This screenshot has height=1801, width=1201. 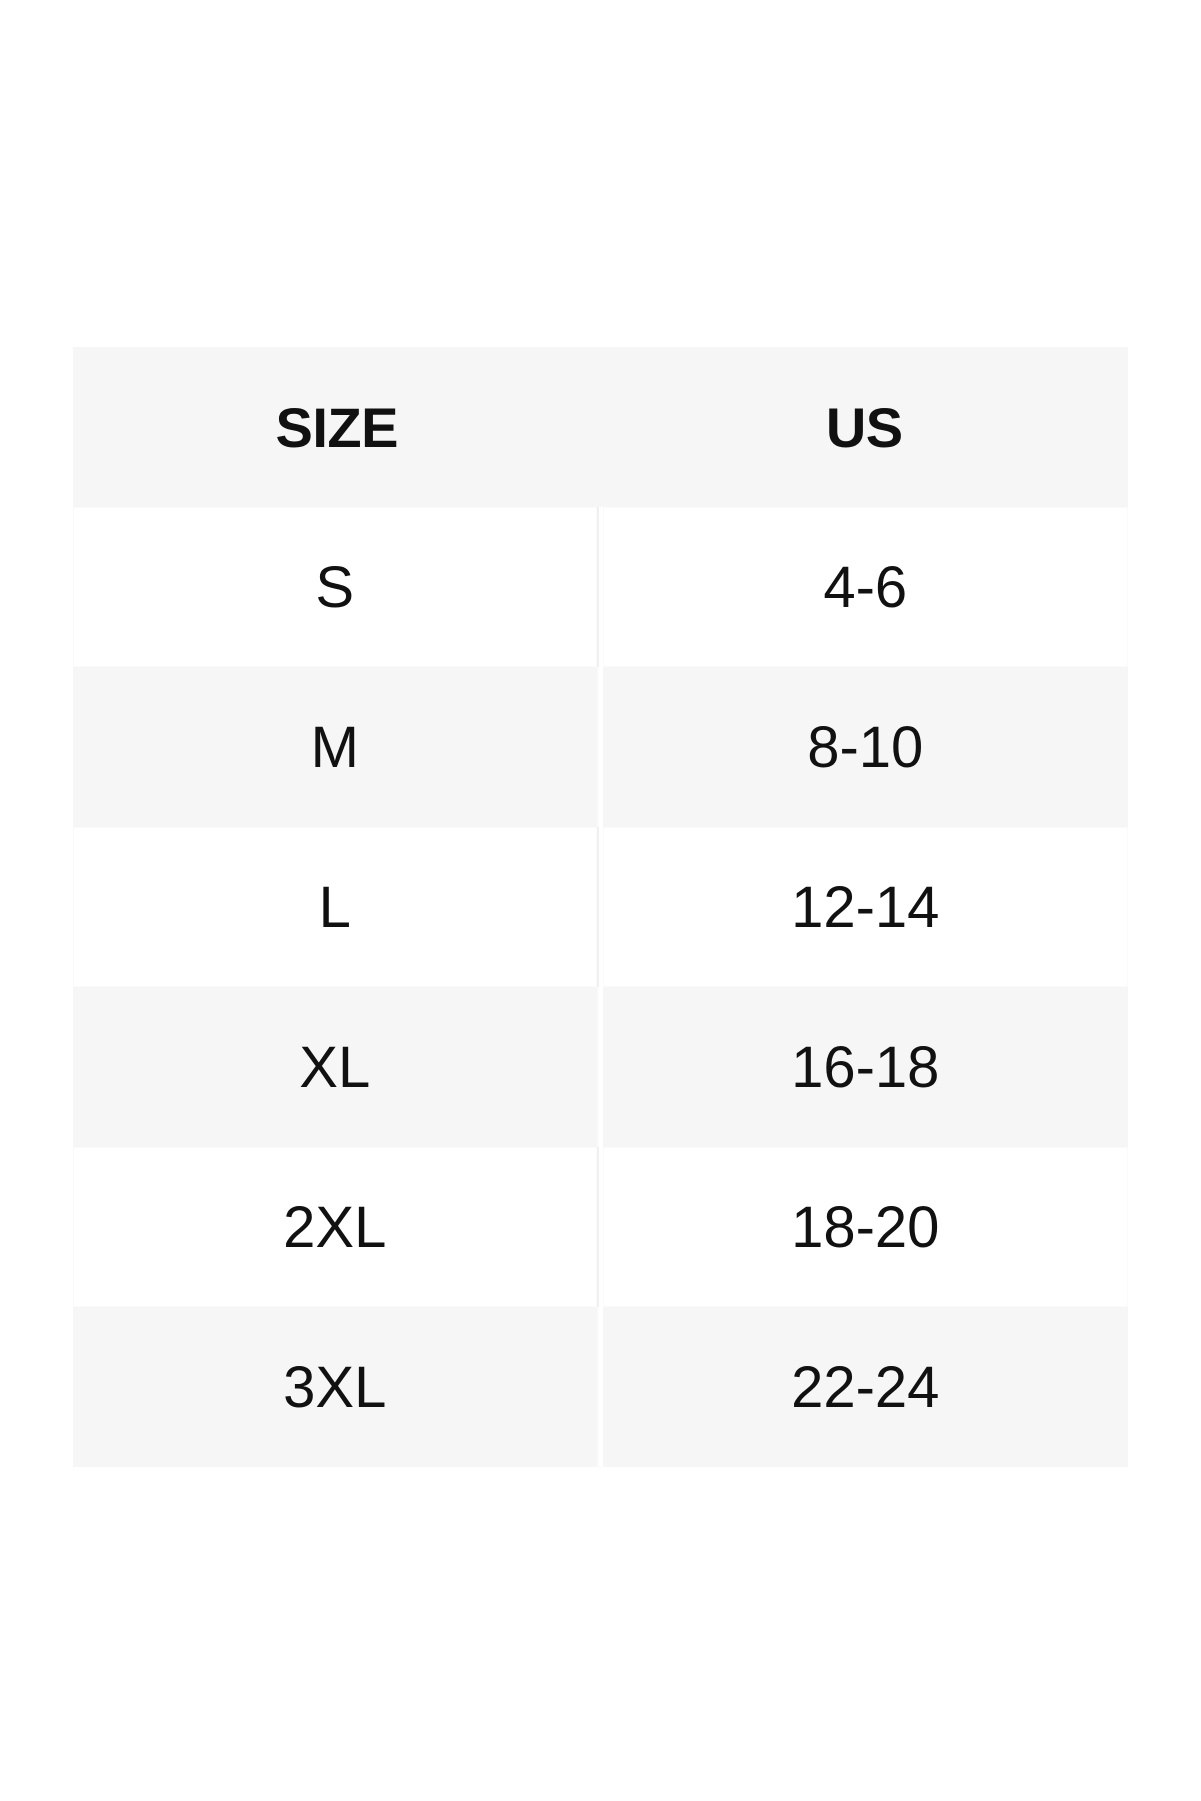 What do you see at coordinates (600, 1227) in the screenshot?
I see `table-row: 2XL 18-20` at bounding box center [600, 1227].